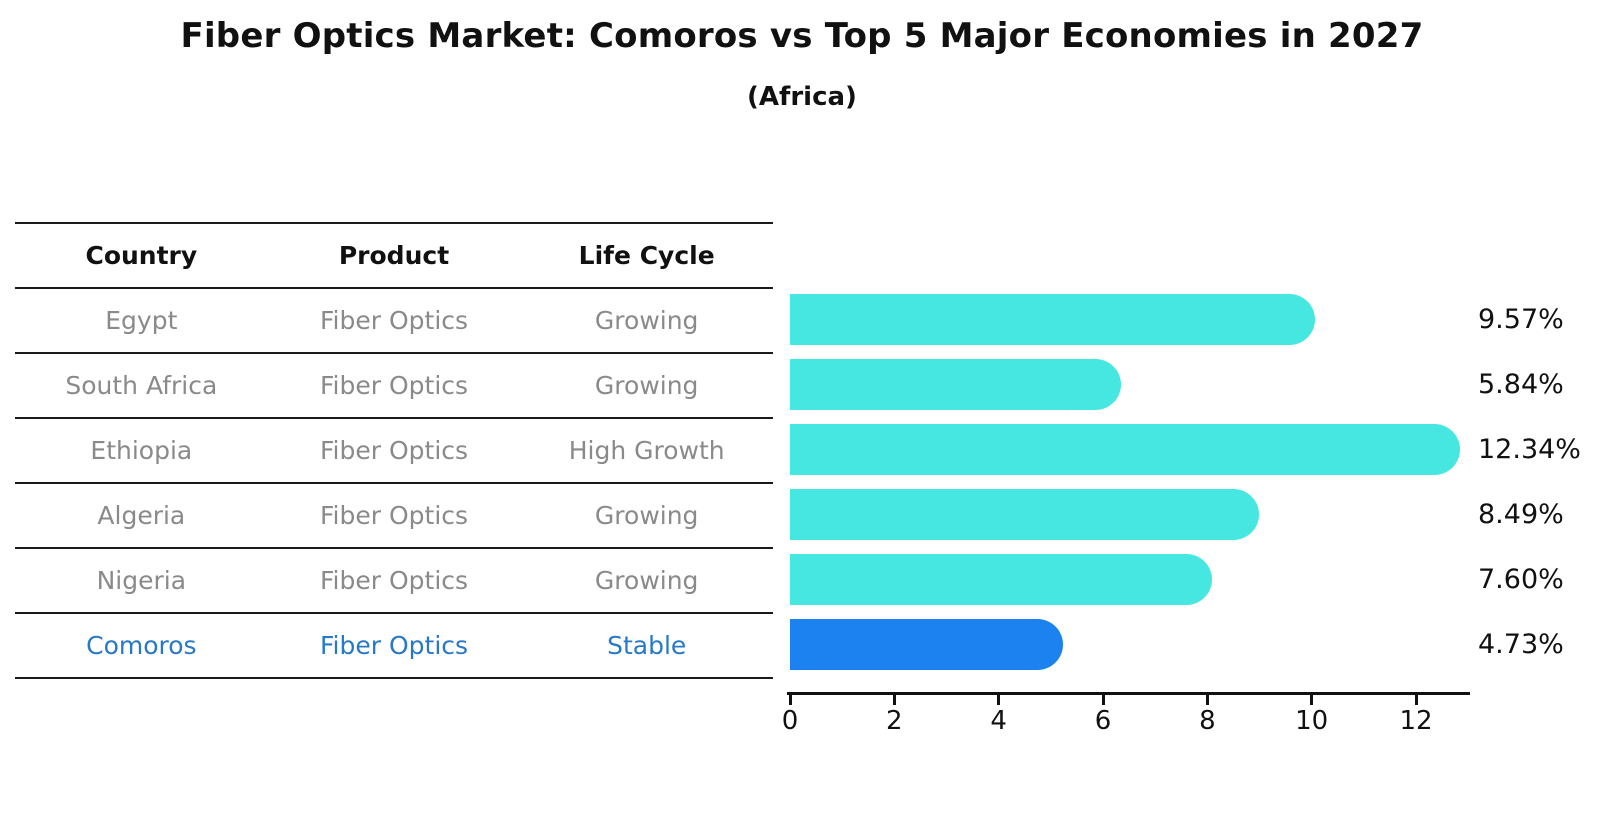 The height and width of the screenshot is (823, 1604). I want to click on bar-value-label: 4.73%, so click(1521, 644).